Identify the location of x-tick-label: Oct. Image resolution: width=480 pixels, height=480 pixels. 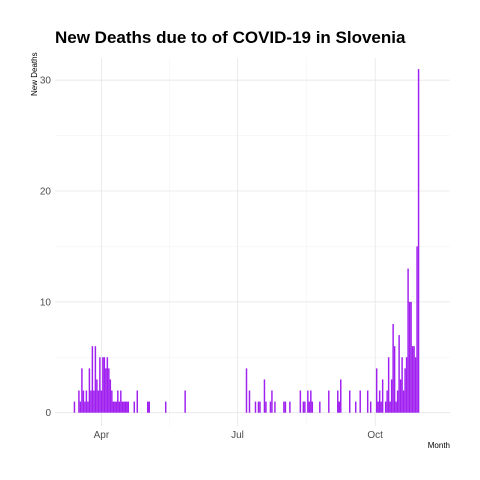
(375, 435).